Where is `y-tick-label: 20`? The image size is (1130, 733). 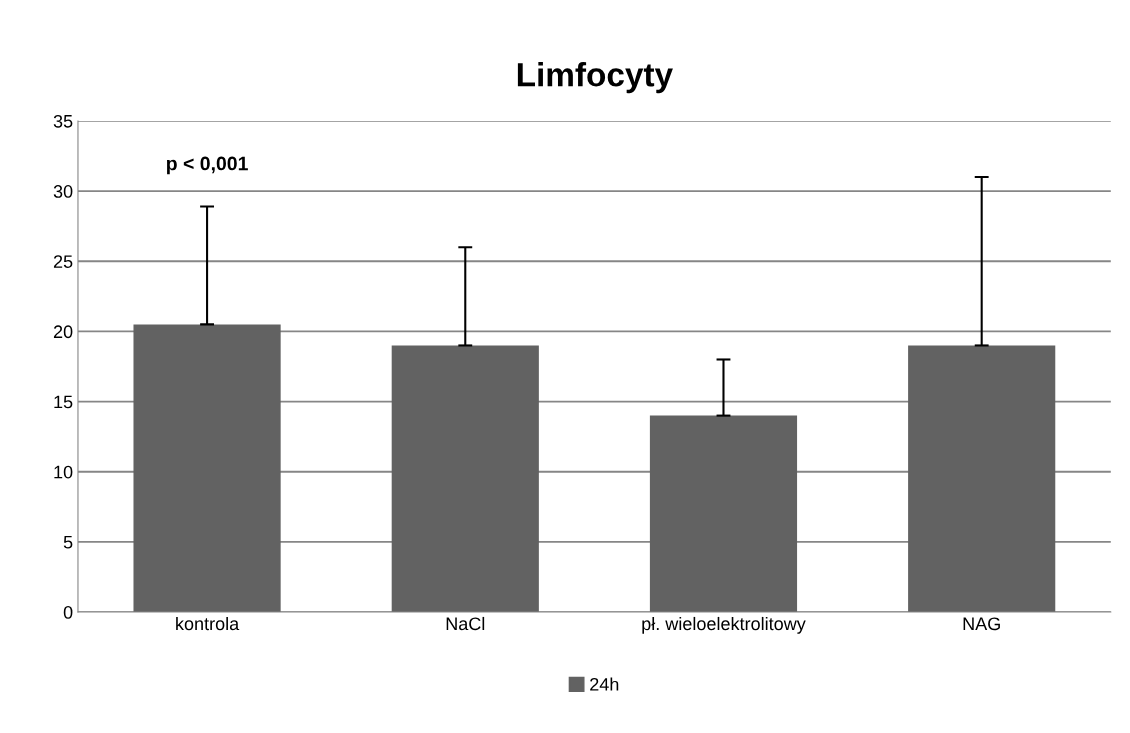
y-tick-label: 20 is located at coordinates (63, 332).